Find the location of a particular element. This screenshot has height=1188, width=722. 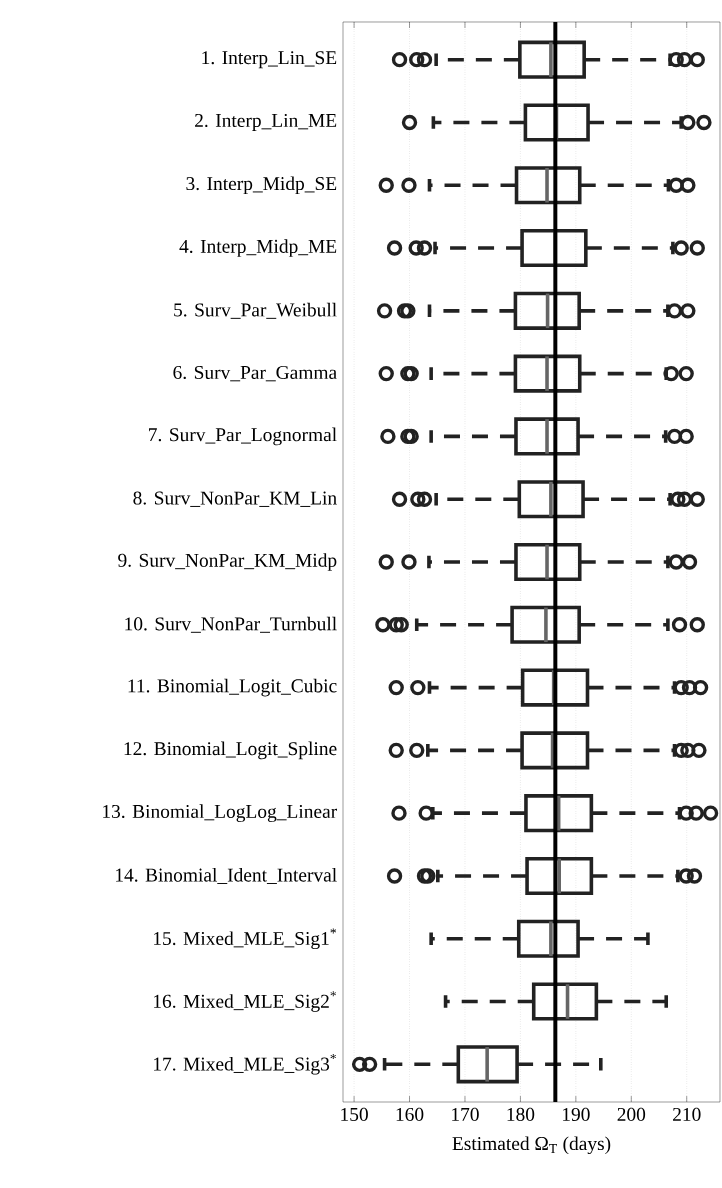

x-tick-label: 170 is located at coordinates (465, 1114).